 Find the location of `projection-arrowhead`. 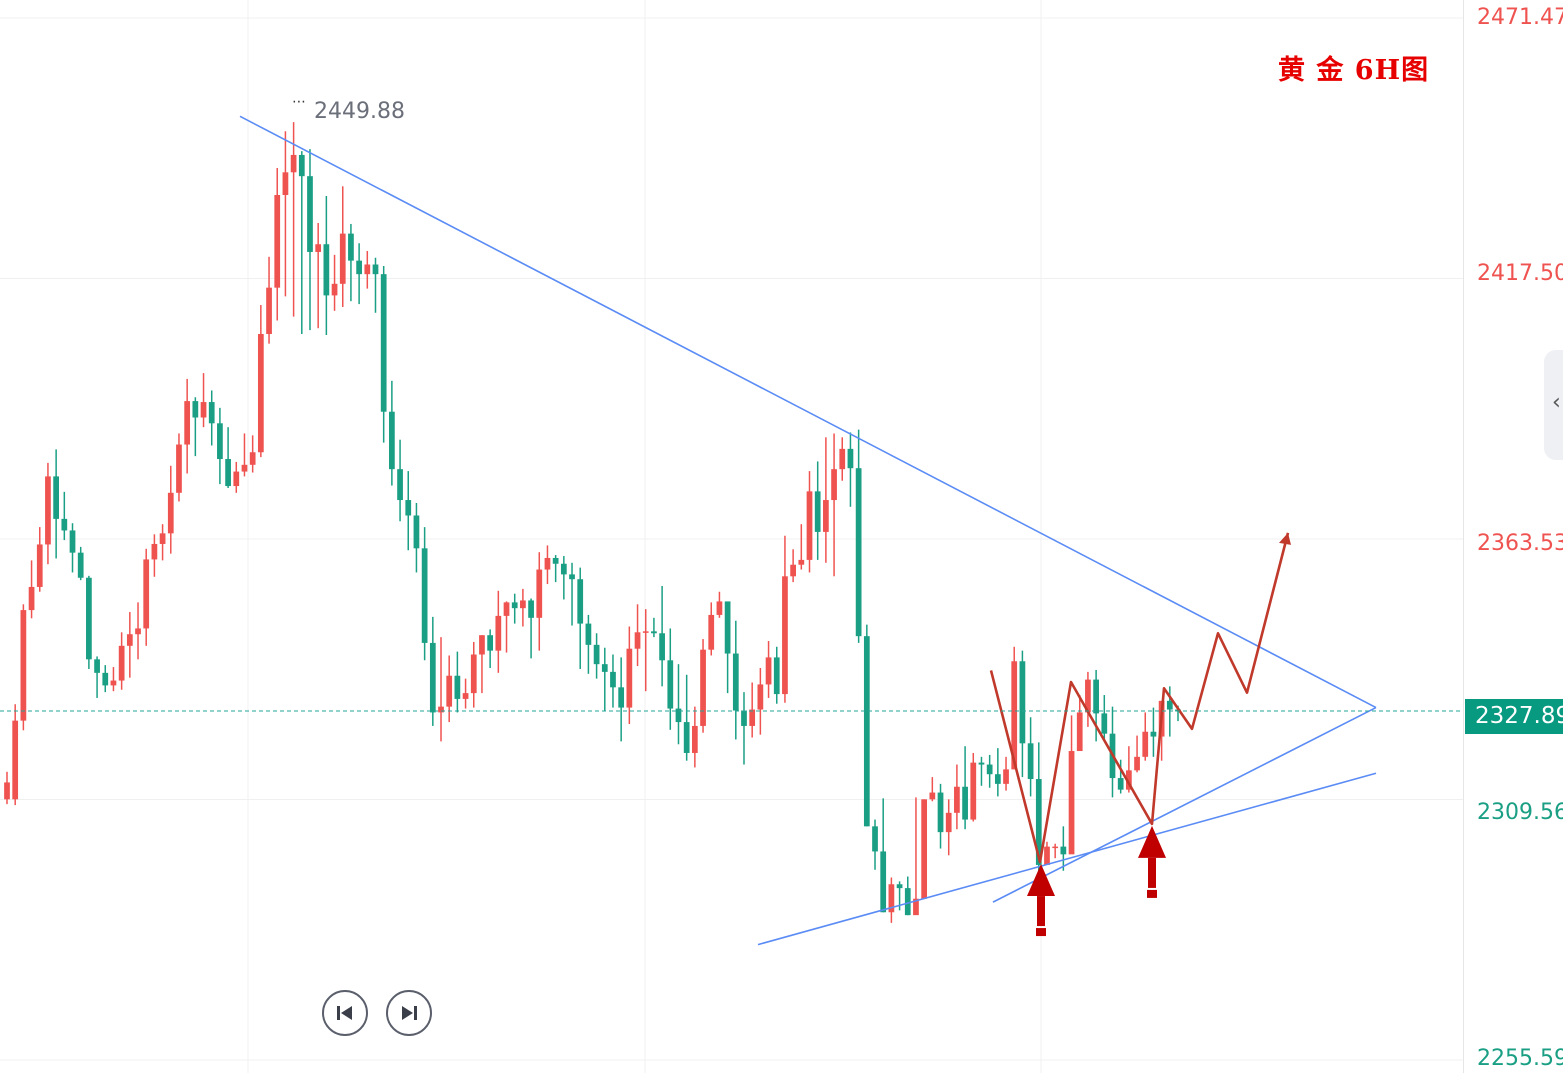

projection-arrowhead is located at coordinates (1285, 538).